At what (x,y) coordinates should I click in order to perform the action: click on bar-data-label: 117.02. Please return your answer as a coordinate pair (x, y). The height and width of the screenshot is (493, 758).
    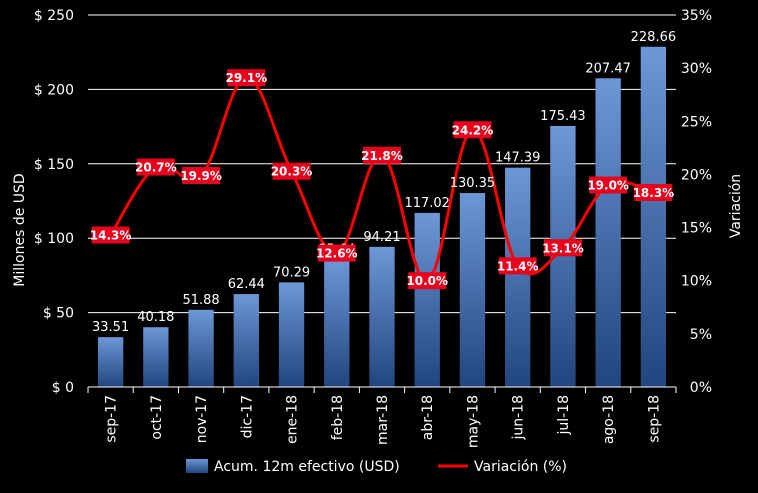
    Looking at the image, I should click on (427, 203).